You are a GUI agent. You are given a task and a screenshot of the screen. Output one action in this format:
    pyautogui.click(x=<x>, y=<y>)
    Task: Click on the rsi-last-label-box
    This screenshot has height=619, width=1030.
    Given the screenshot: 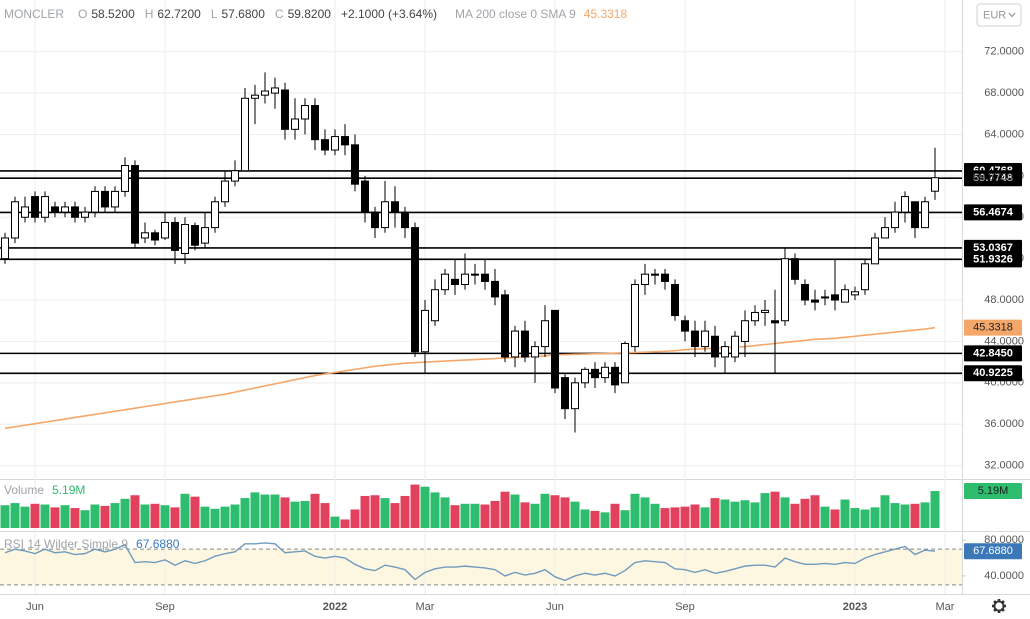 What is the action you would take?
    pyautogui.click(x=993, y=551)
    